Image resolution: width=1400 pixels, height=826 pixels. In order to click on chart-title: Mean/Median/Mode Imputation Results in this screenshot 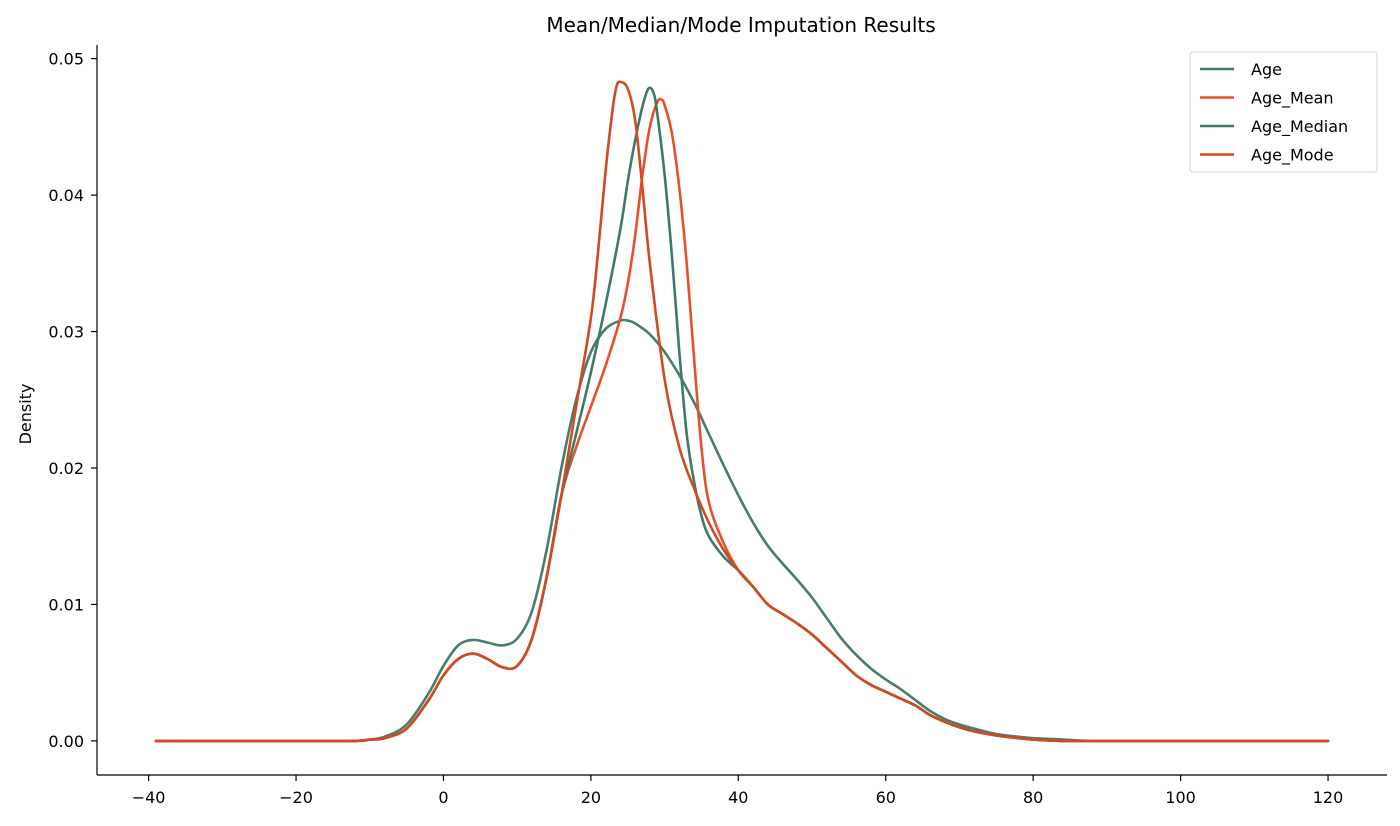, I will do `click(740, 25)`.